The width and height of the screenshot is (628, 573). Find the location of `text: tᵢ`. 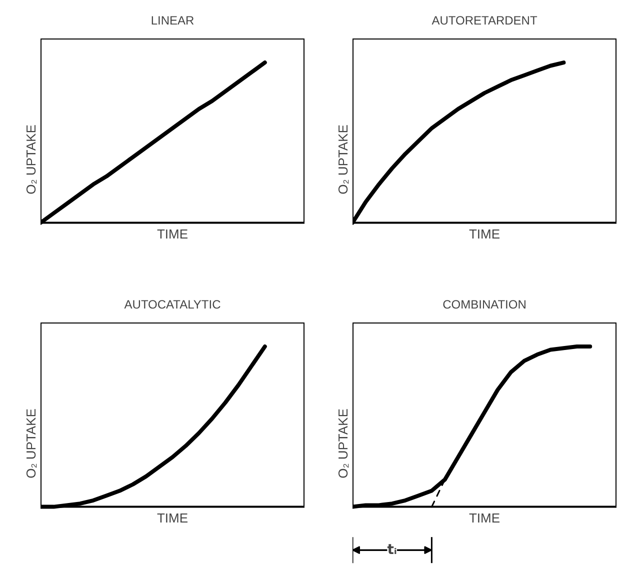

text: tᵢ is located at coordinates (392, 550).